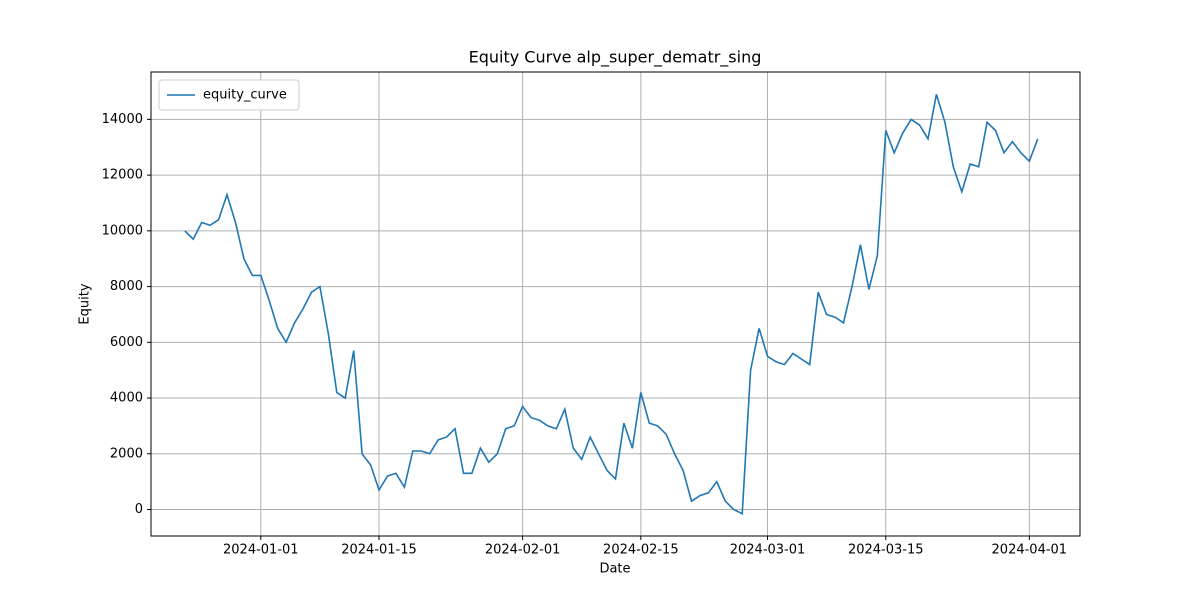 The width and height of the screenshot is (1200, 600). Describe the element at coordinates (768, 550) in the screenshot. I see `x-tick-label: 2024-03-01` at that location.